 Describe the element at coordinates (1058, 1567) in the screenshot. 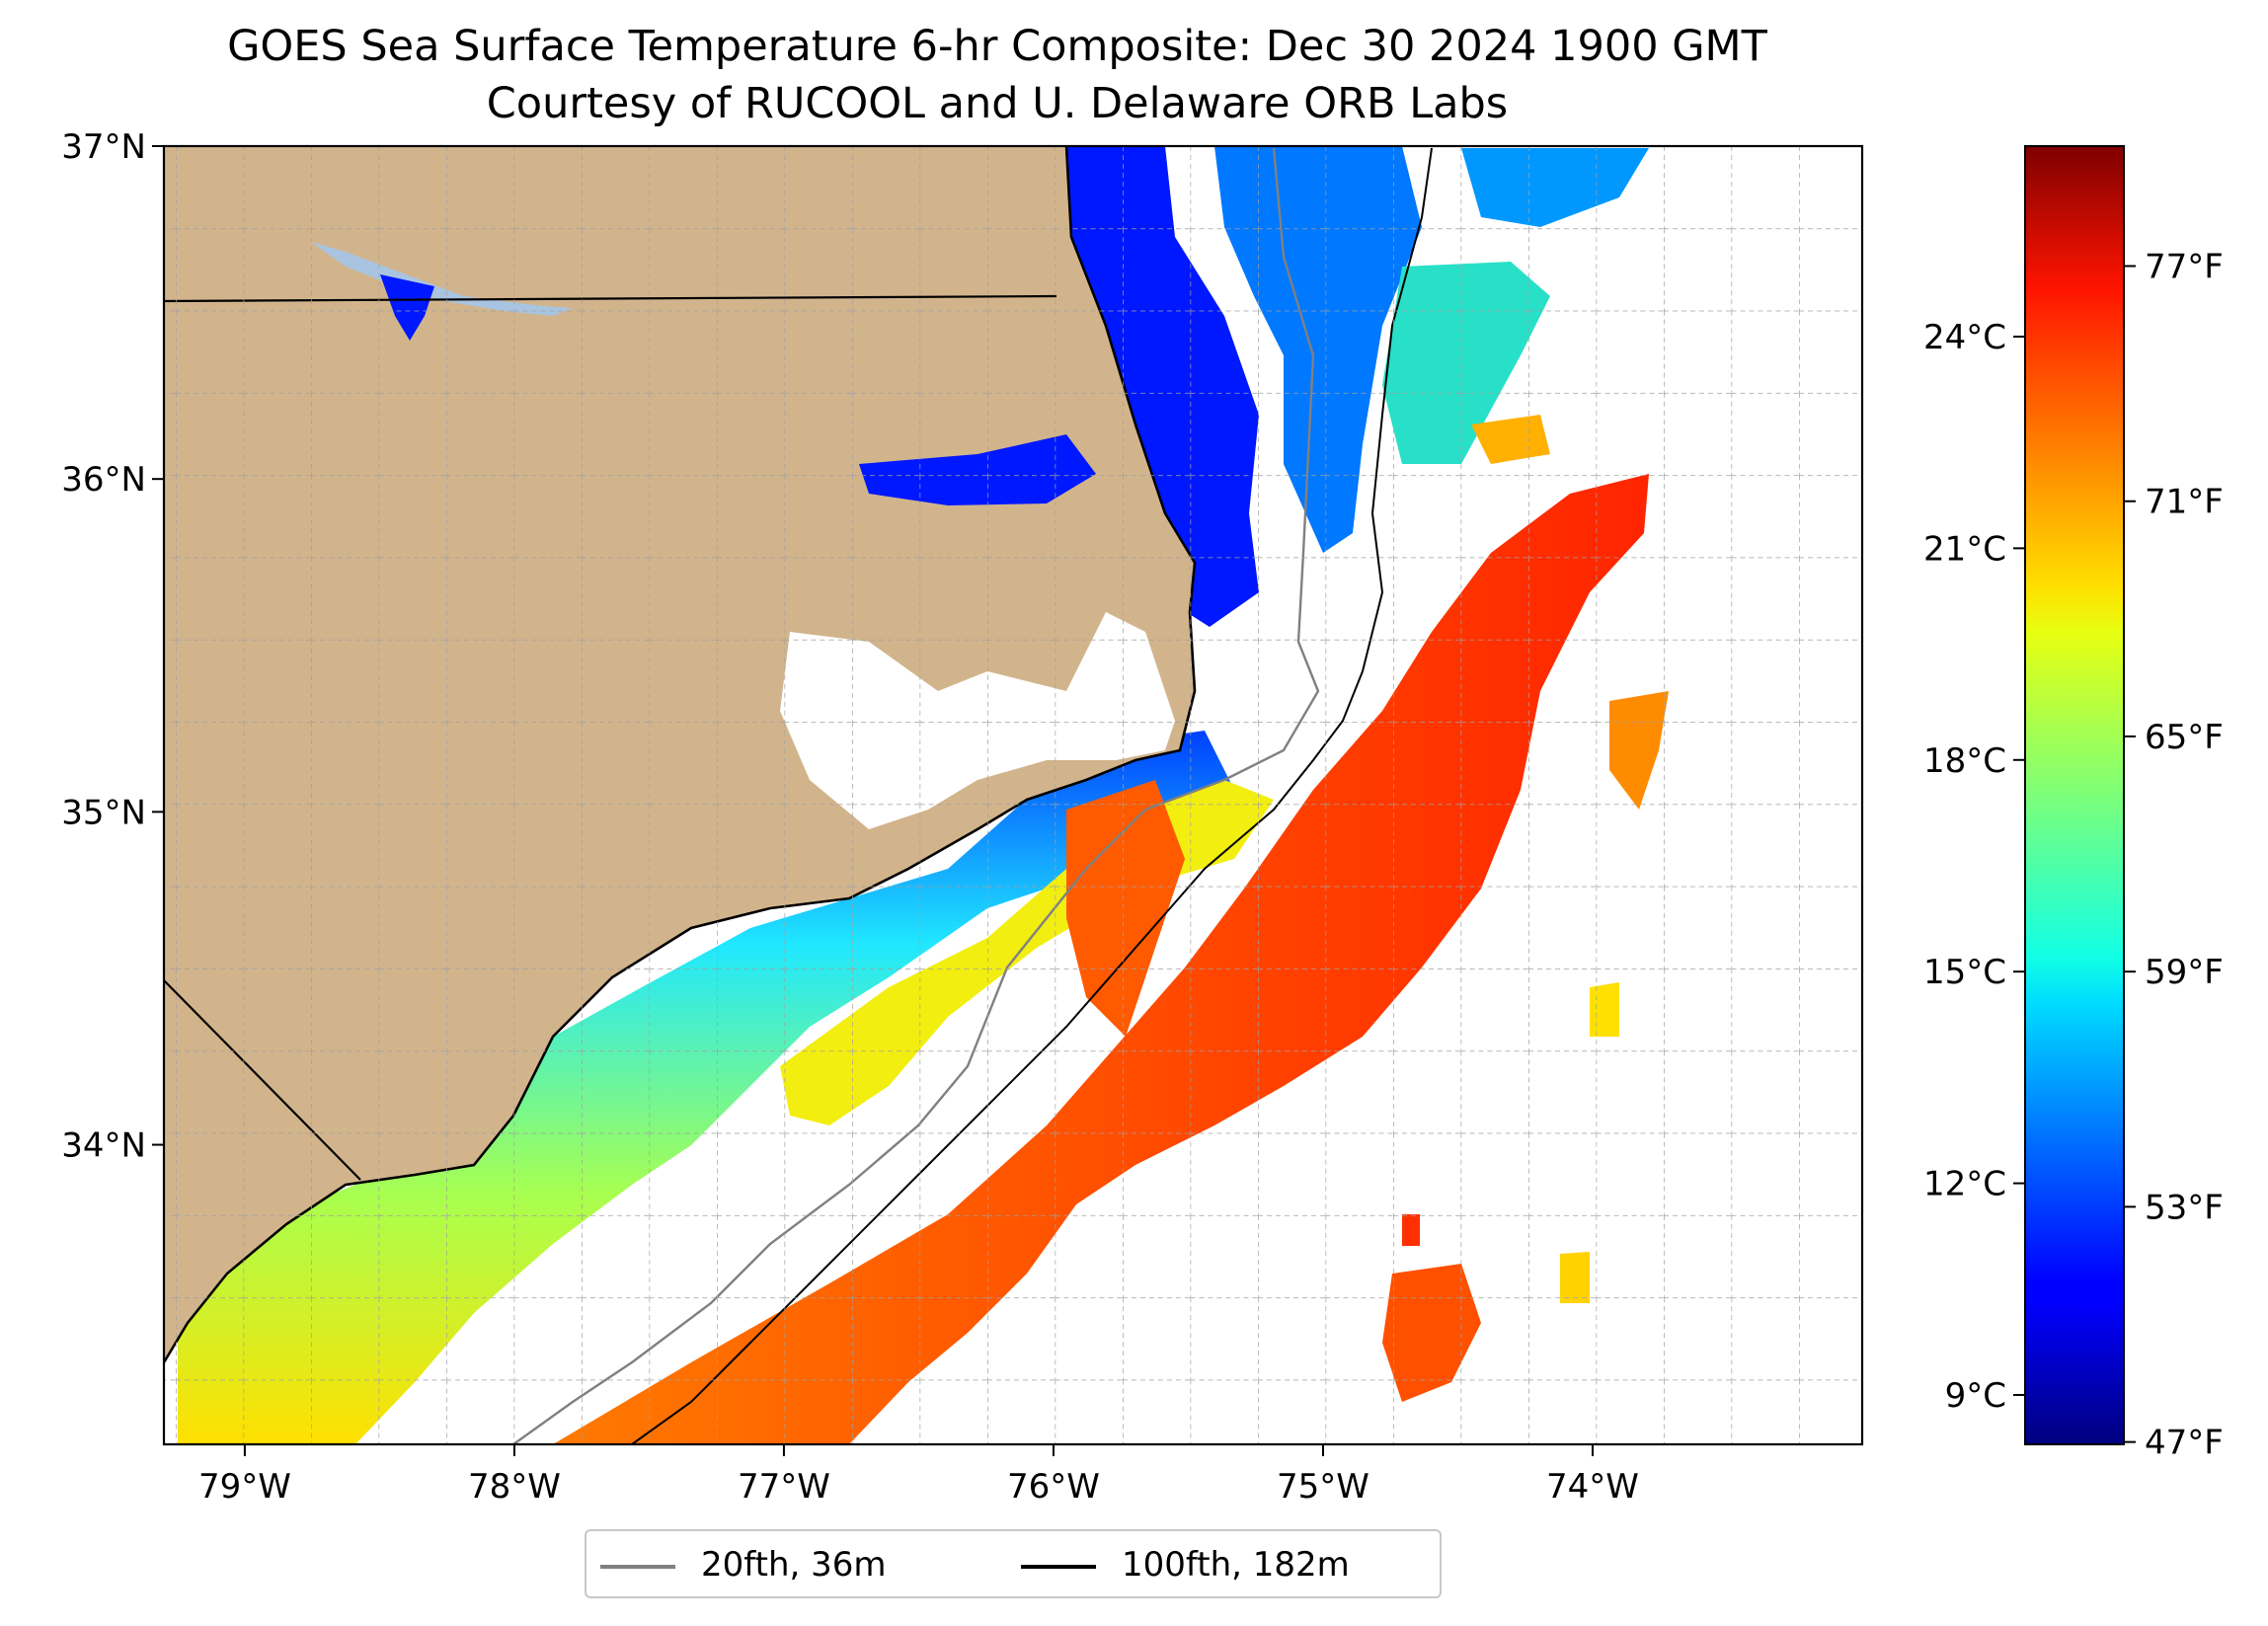

I see `legend-swatch-100fth` at that location.